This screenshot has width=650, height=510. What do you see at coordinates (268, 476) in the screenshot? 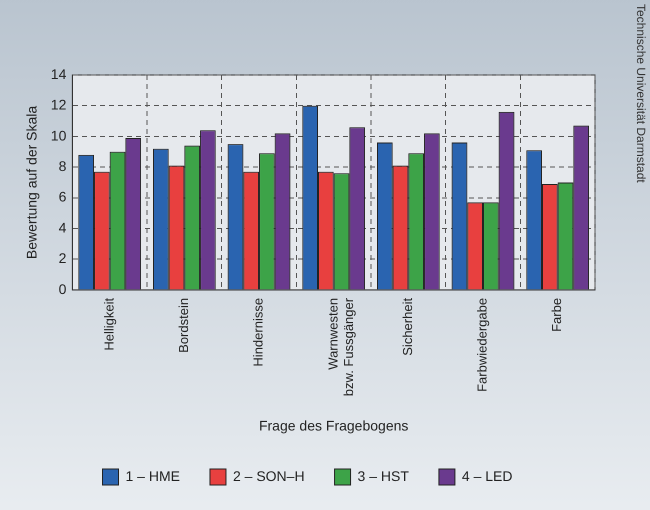
I see `legend-label: 2 – SON–H` at bounding box center [268, 476].